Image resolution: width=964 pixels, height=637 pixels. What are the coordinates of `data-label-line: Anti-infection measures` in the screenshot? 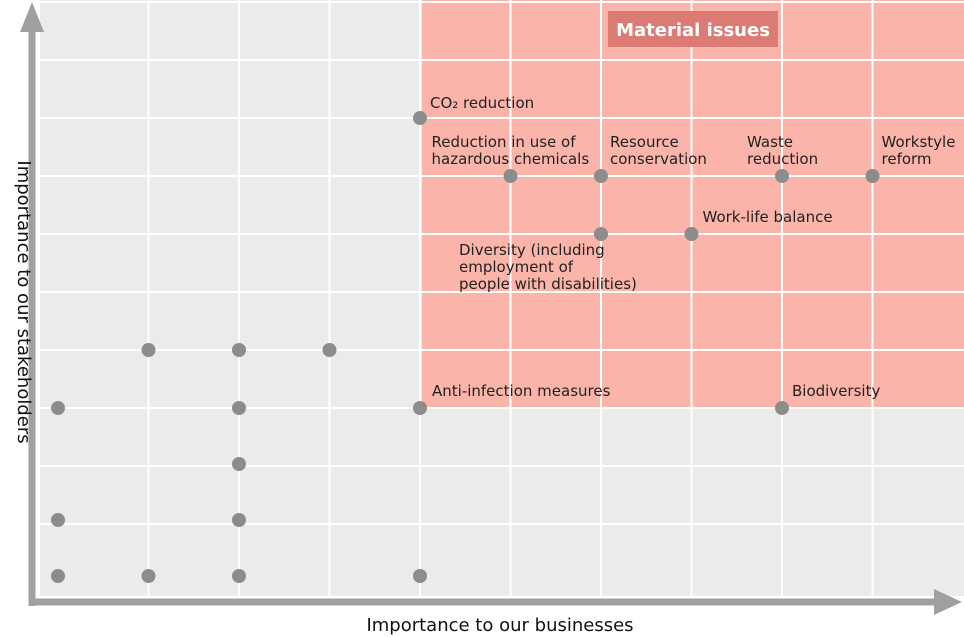 It's located at (521, 391).